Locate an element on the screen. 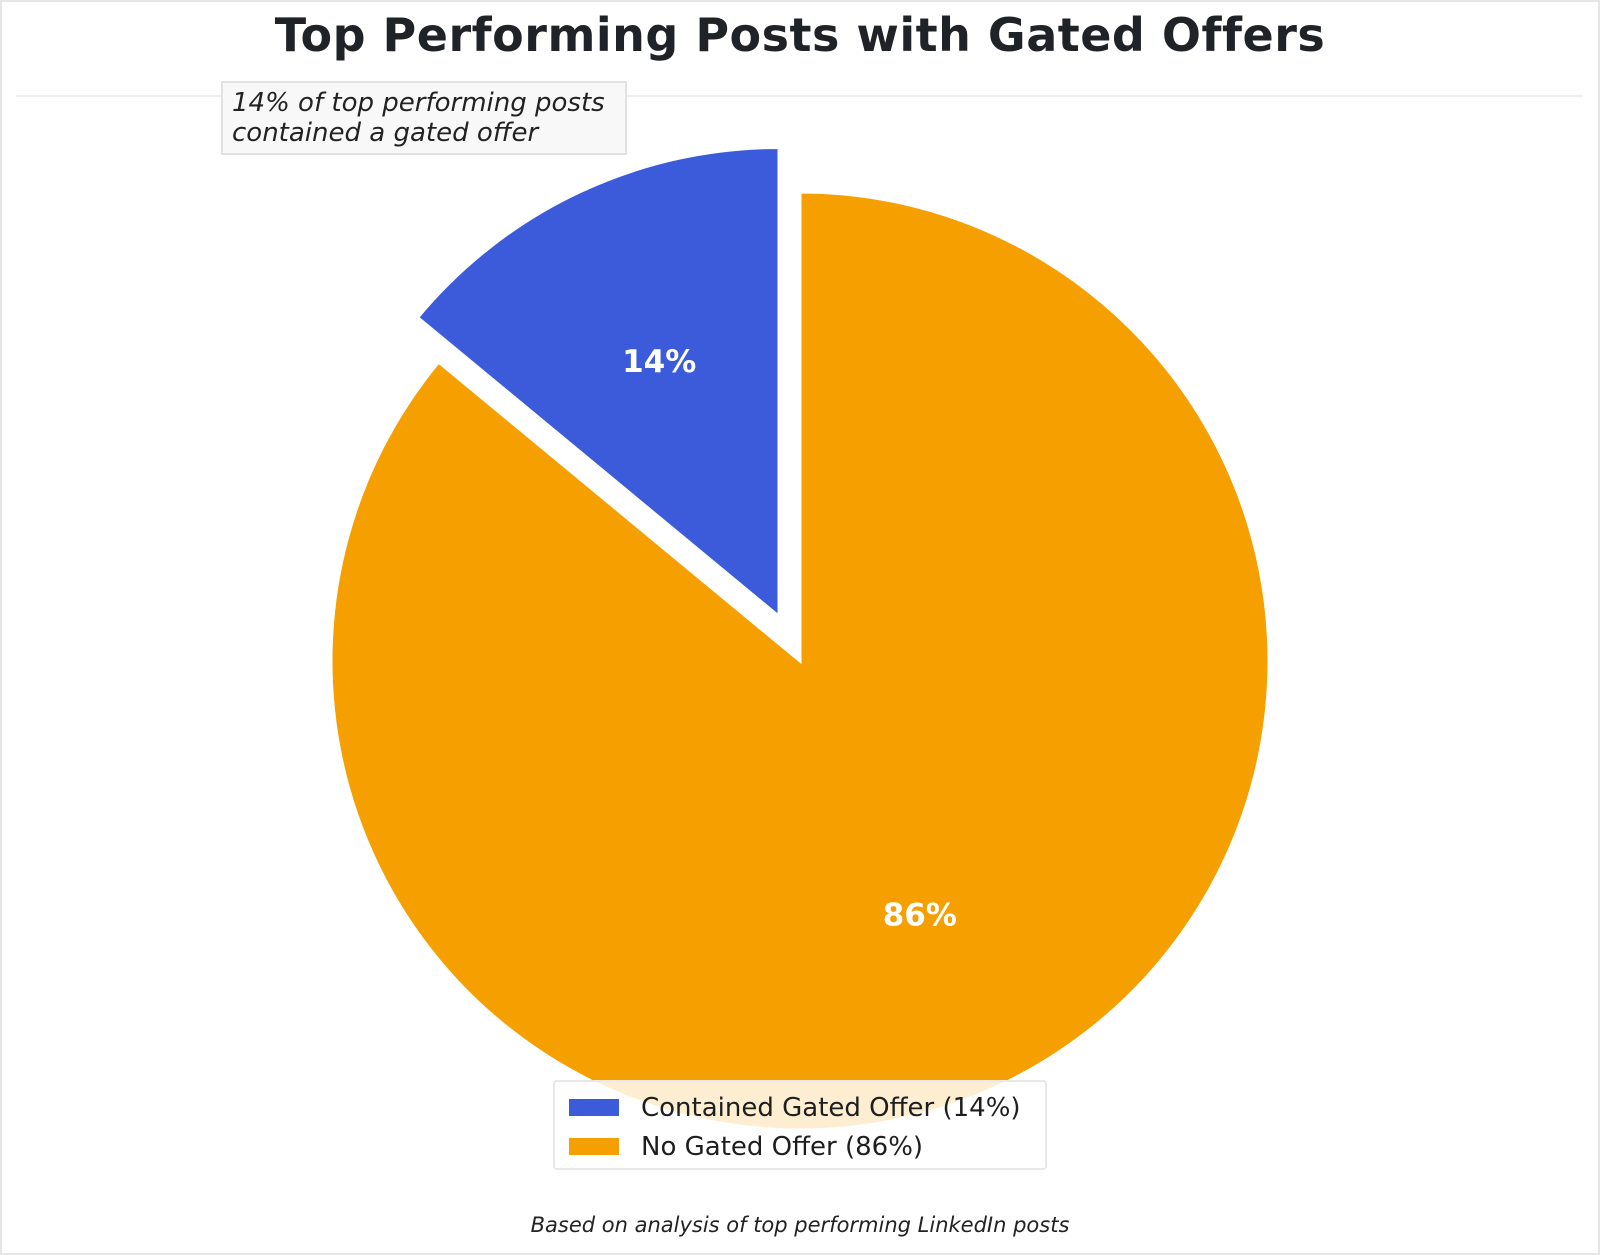 This screenshot has width=1600, height=1255. pie-label-no-gated: 86% is located at coordinates (920, 916).